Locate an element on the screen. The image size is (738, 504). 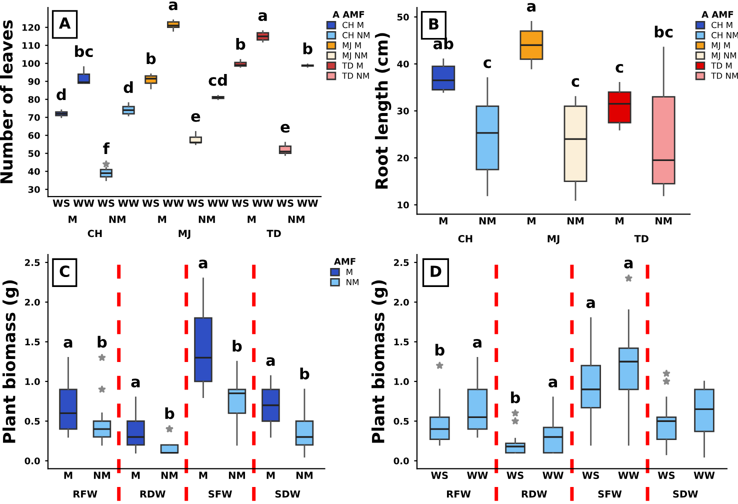
text: ab is located at coordinates (443, 43).